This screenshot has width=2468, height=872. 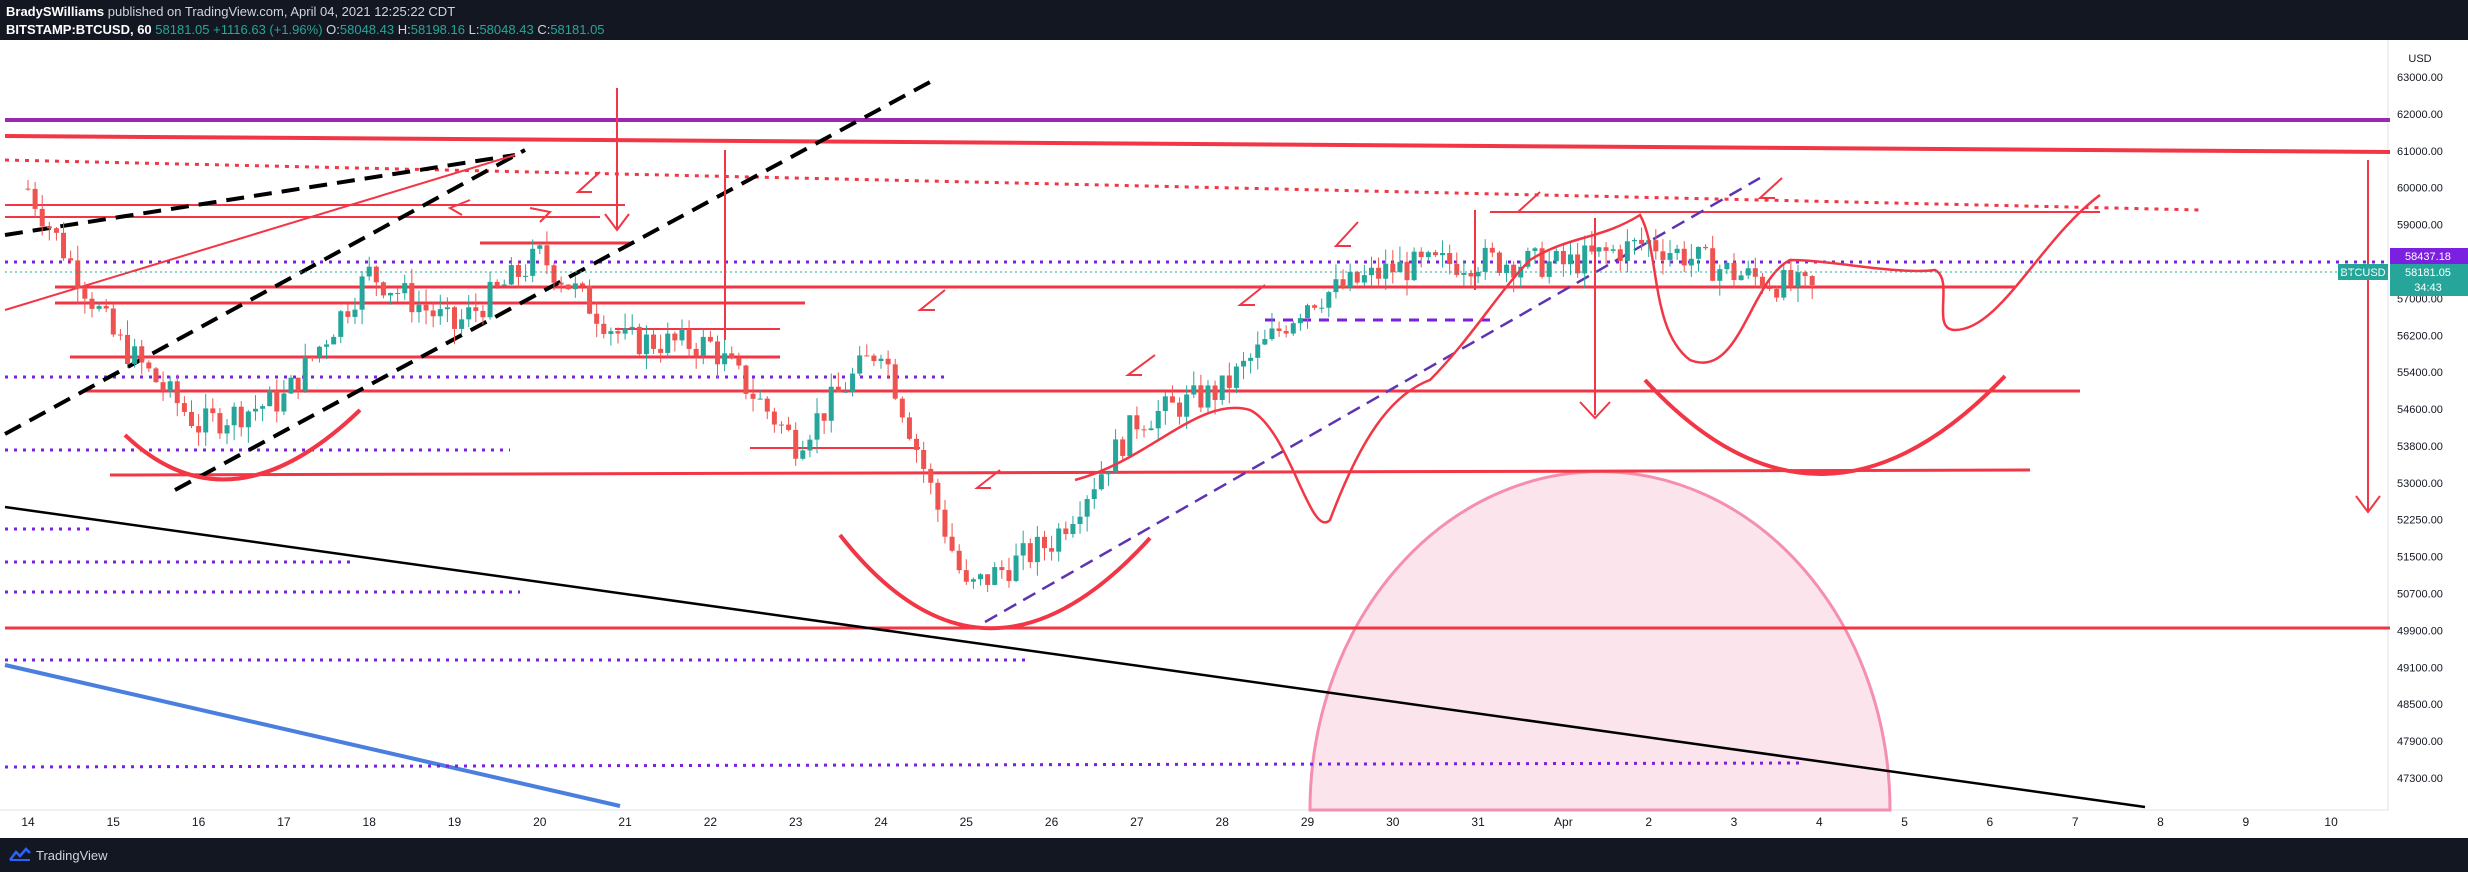 What do you see at coordinates (2429, 256) in the screenshot?
I see `price-tag-purple` at bounding box center [2429, 256].